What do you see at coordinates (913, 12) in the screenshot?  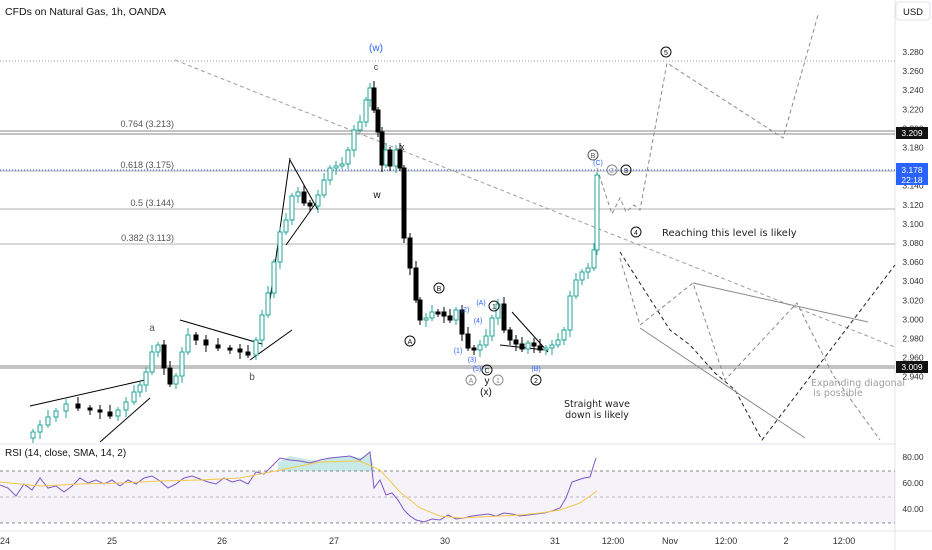 I see `currency-label: USD` at bounding box center [913, 12].